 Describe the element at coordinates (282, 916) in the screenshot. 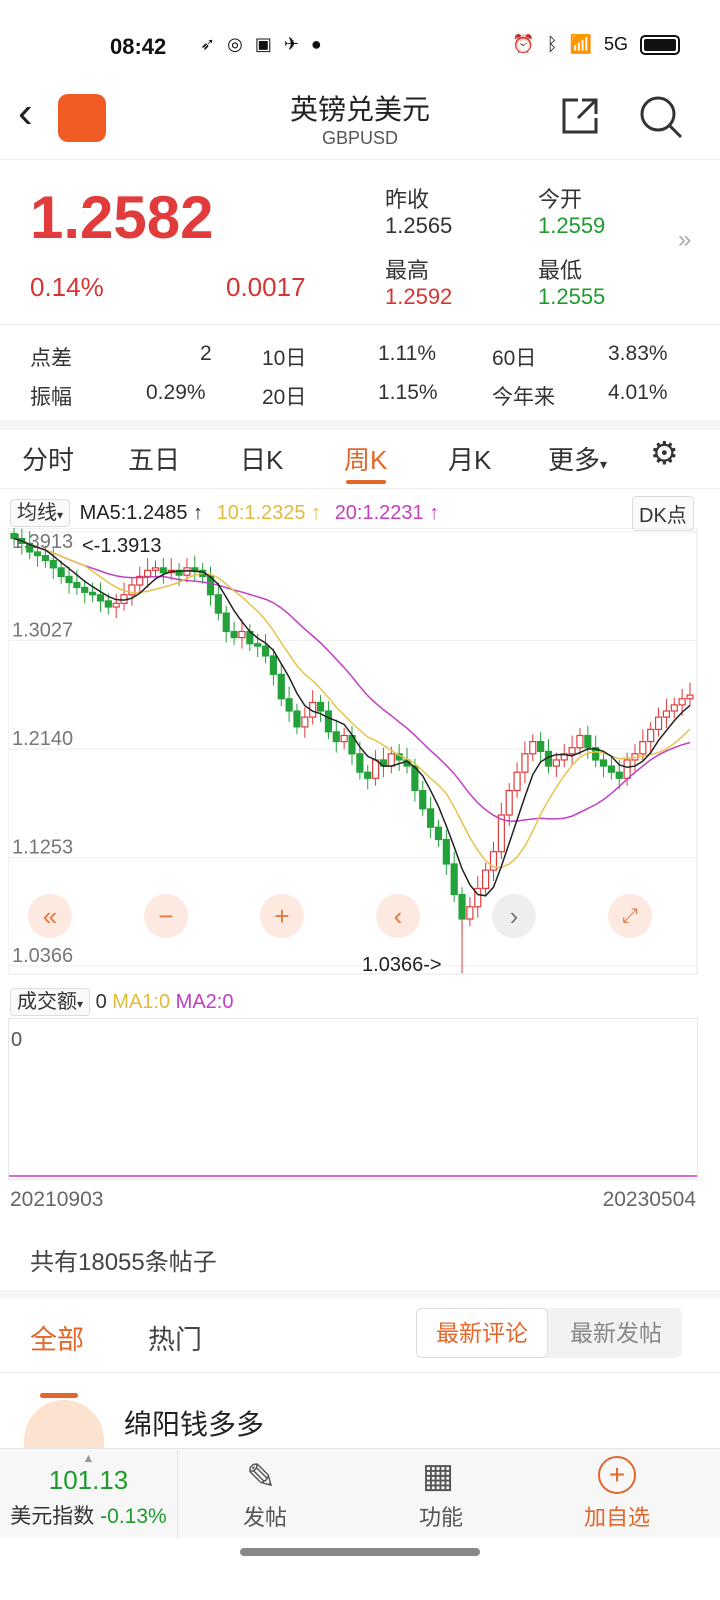

I see `zoom-in-button: +` at that location.